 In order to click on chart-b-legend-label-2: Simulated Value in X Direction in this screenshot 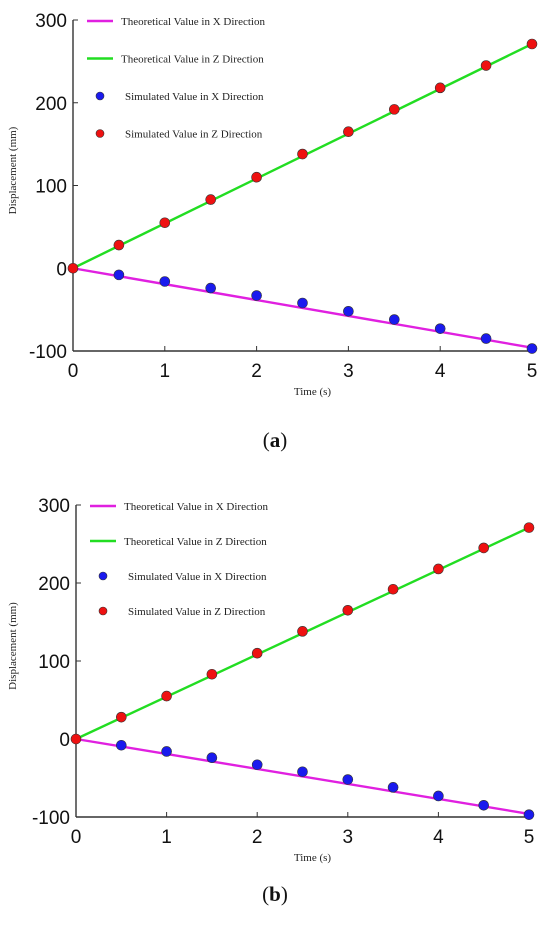, I will do `click(197, 577)`.